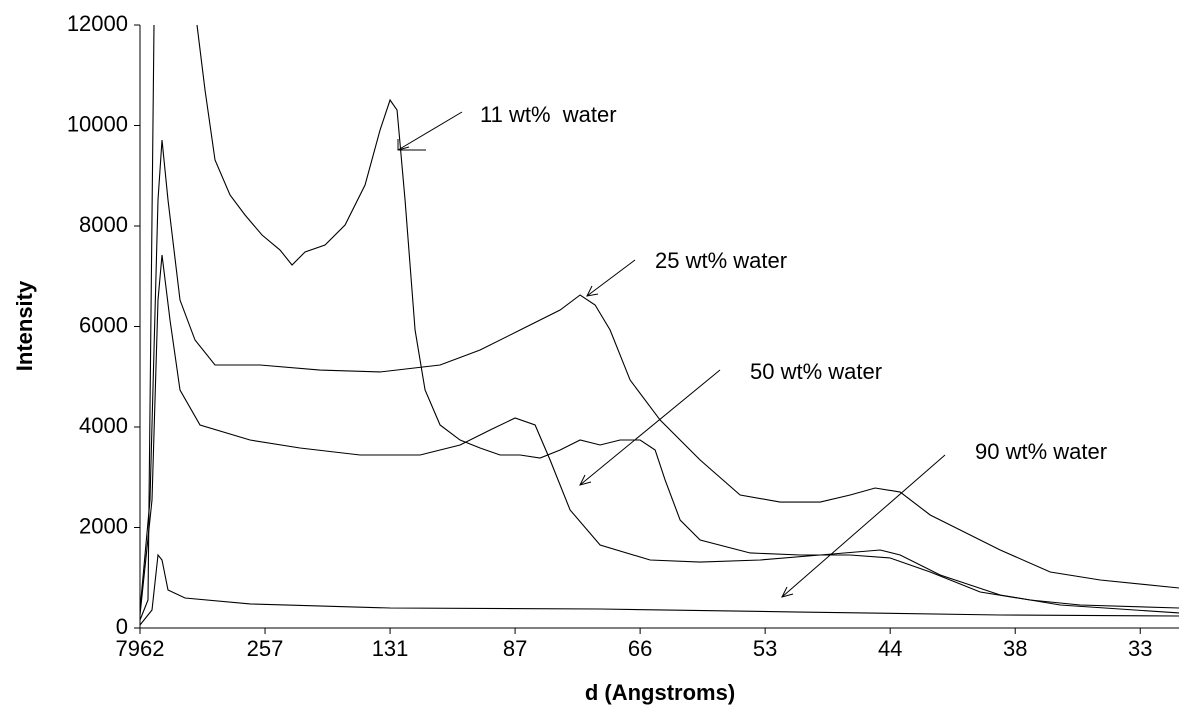 Image resolution: width=1179 pixels, height=711 pixels. Describe the element at coordinates (103, 224) in the screenshot. I see `y-tick-label: 8000` at that location.